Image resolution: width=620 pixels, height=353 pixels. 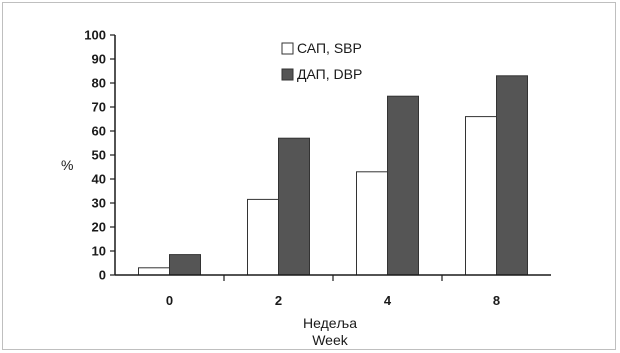 I want to click on y-axis-ticks: 0 10 20 30 40 50 60 70 80 90 100, so click(x=99, y=155).